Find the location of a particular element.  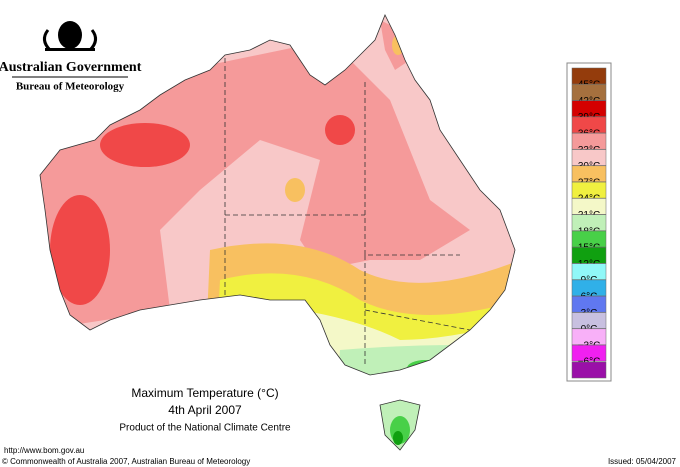

caption-product: Product of the National Climate Centre is located at coordinates (205, 428).